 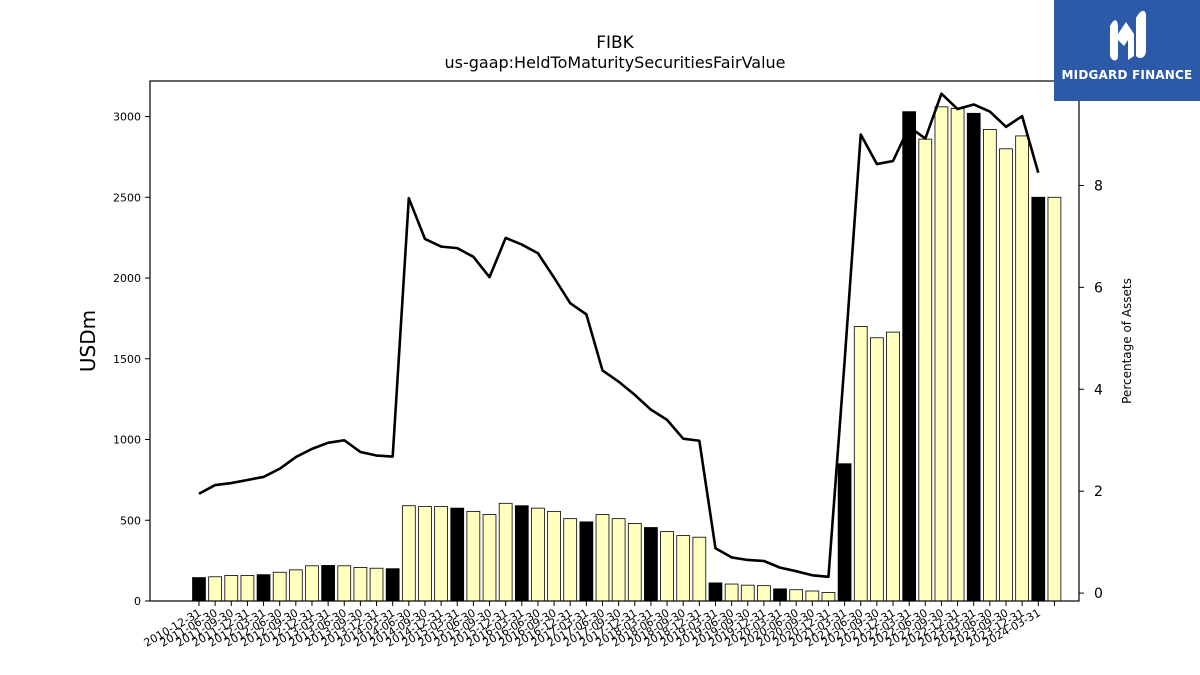 What do you see at coordinates (88, 341) in the screenshot?
I see `y-axis-label: USDm` at bounding box center [88, 341].